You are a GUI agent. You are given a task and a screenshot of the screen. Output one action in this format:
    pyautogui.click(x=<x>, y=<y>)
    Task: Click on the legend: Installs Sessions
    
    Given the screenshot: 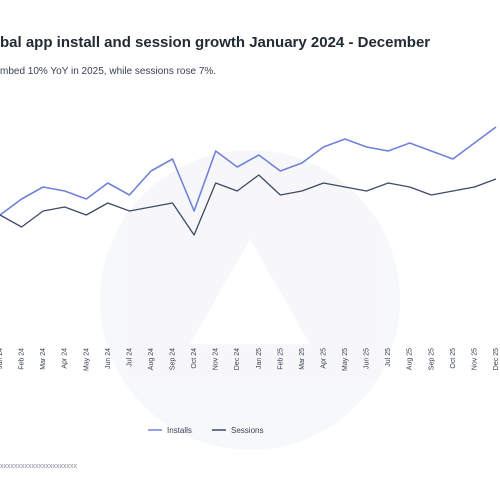 What is the action you would take?
    pyautogui.click(x=205, y=430)
    